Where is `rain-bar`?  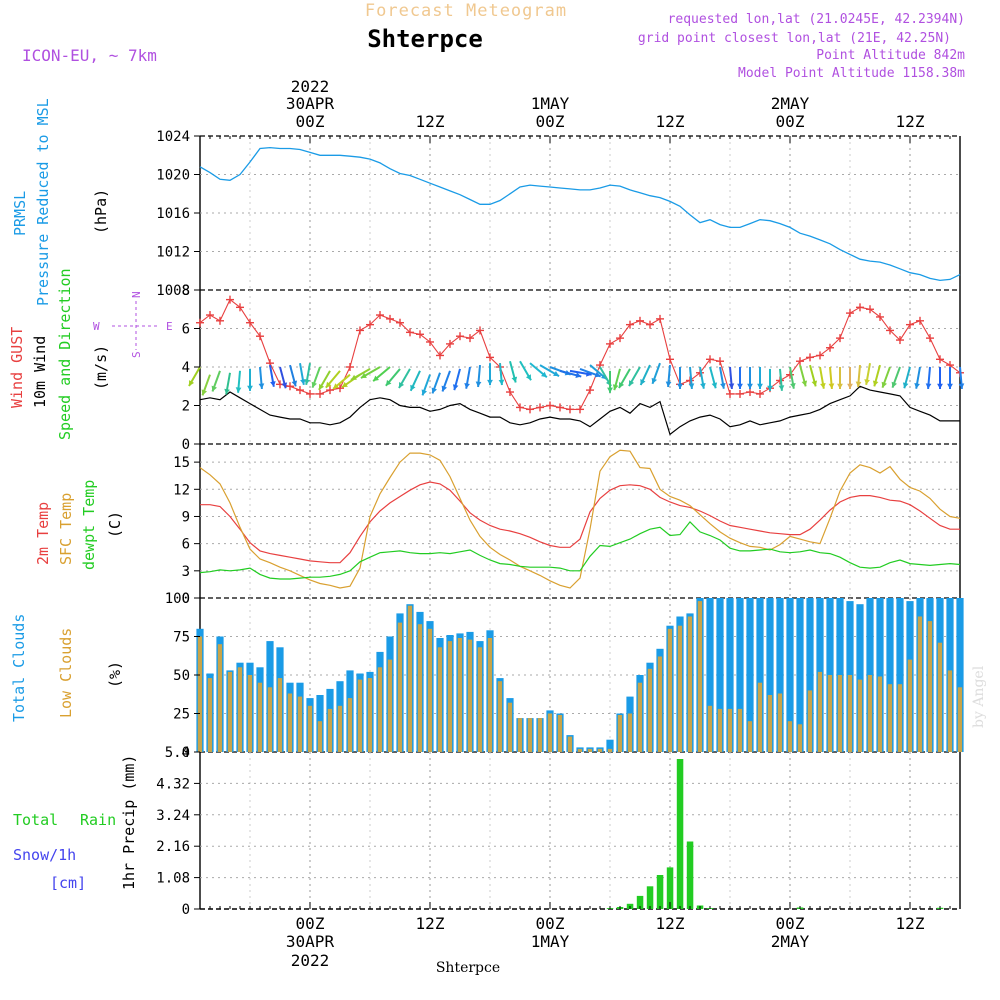
rain-bar is located at coordinates (670, 888).